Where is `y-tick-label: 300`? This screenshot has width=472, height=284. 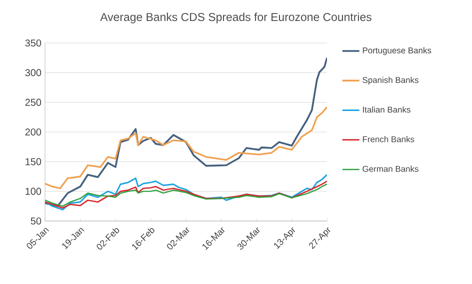
y-tick-label: 300 is located at coordinates (33, 72).